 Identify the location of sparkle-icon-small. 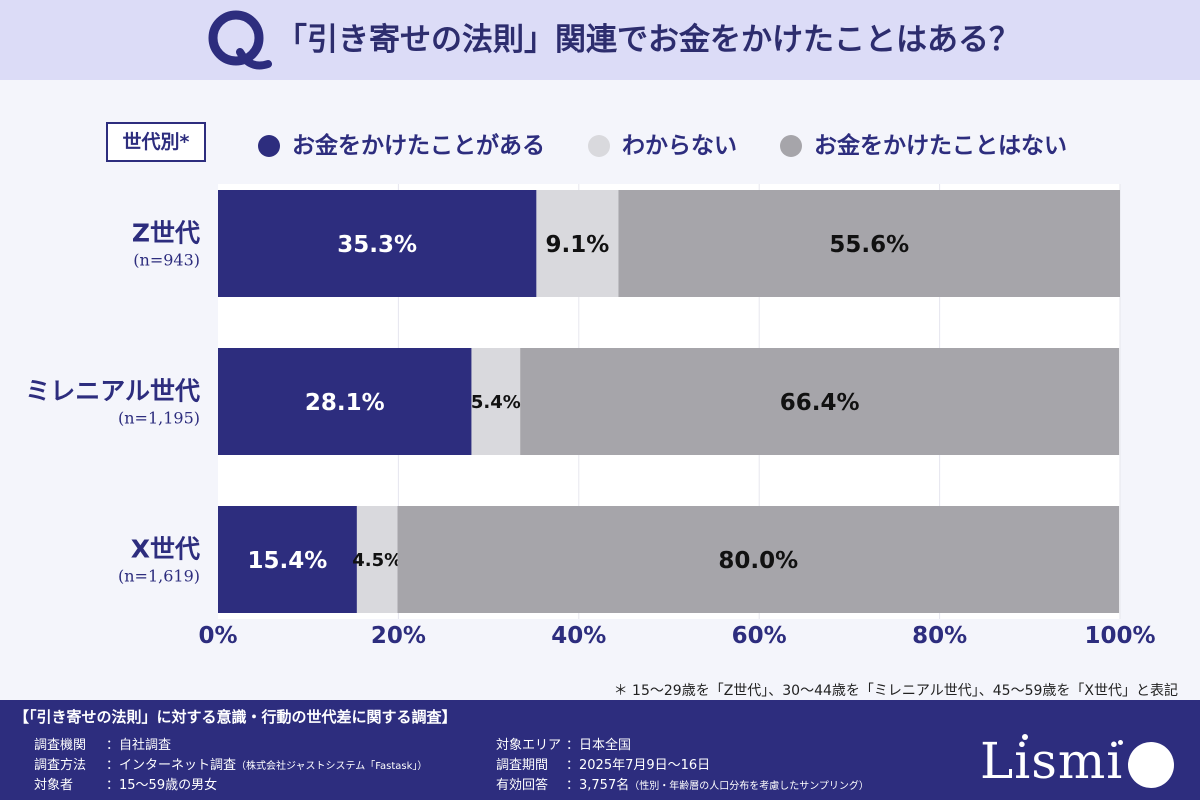
(1120, 742).